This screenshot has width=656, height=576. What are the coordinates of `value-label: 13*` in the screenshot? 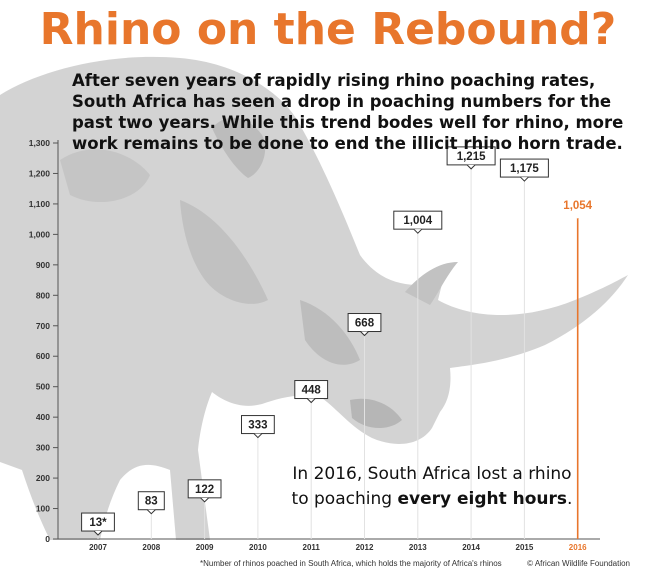 It's located at (98, 523).